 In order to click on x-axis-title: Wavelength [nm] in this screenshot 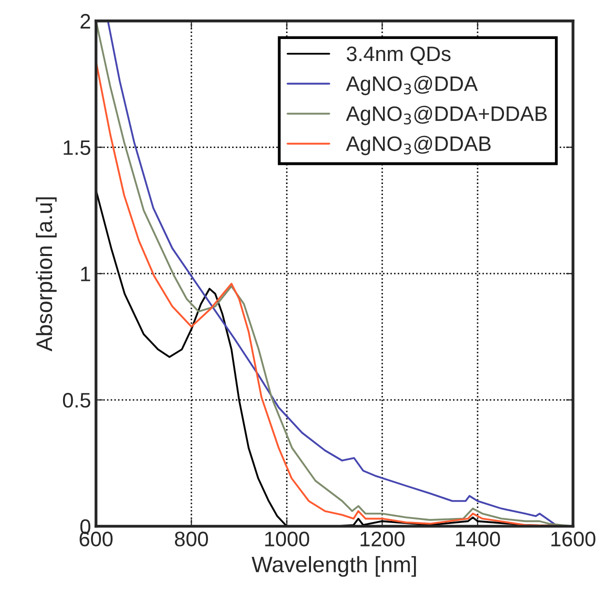, I will do `click(334, 566)`.